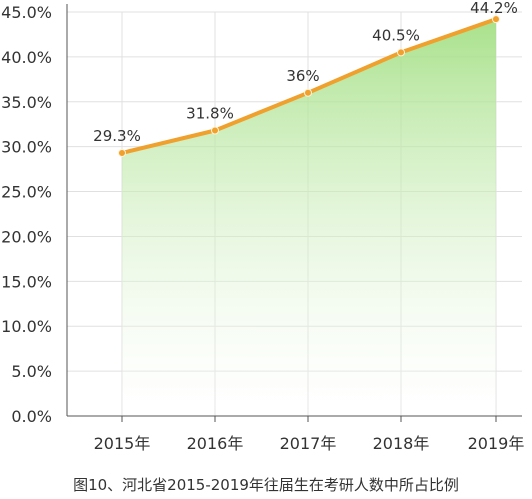  What do you see at coordinates (494, 8) in the screenshot?
I see `data-label: 44.2%` at bounding box center [494, 8].